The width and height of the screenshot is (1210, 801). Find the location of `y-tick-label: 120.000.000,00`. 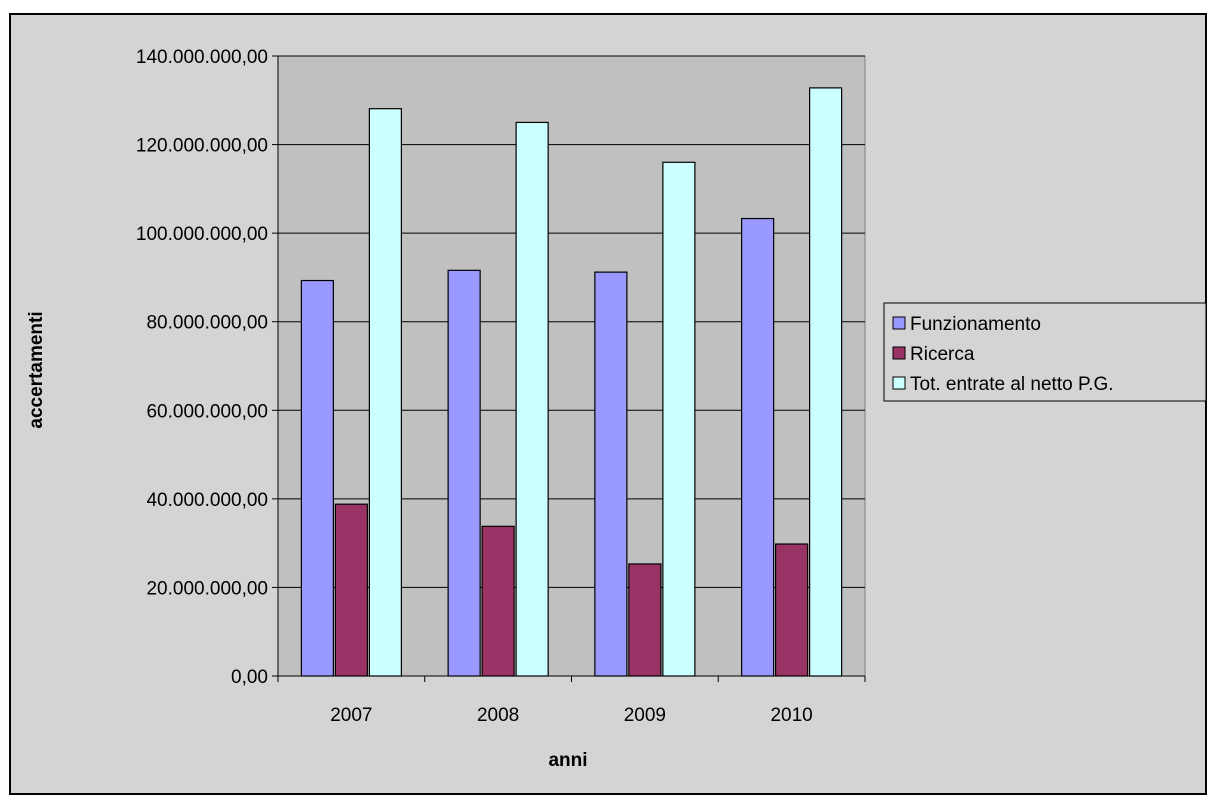

y-tick-label: 120.000.000,00 is located at coordinates (202, 146).